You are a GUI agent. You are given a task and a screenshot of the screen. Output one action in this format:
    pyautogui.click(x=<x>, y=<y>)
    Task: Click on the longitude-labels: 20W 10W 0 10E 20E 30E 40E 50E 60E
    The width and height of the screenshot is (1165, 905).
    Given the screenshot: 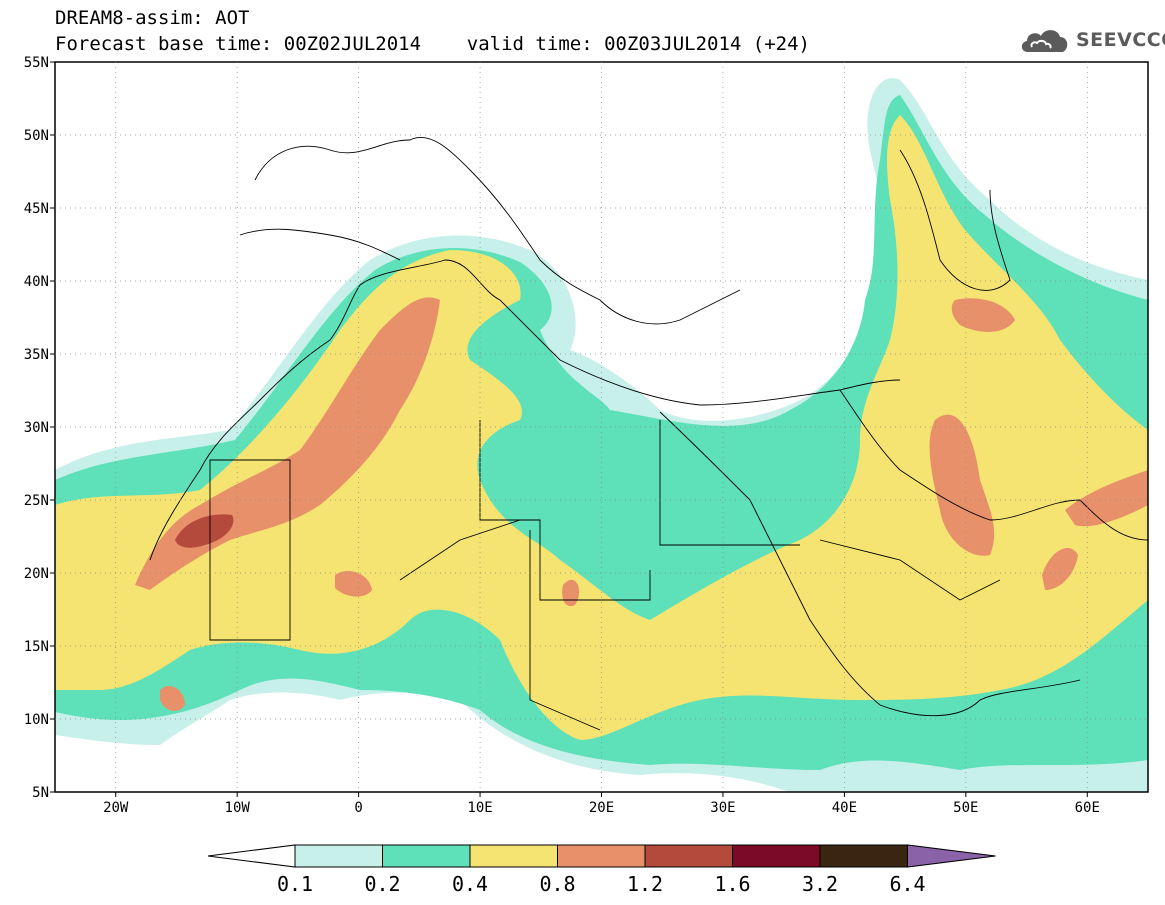 What is the action you would take?
    pyautogui.click(x=601, y=808)
    